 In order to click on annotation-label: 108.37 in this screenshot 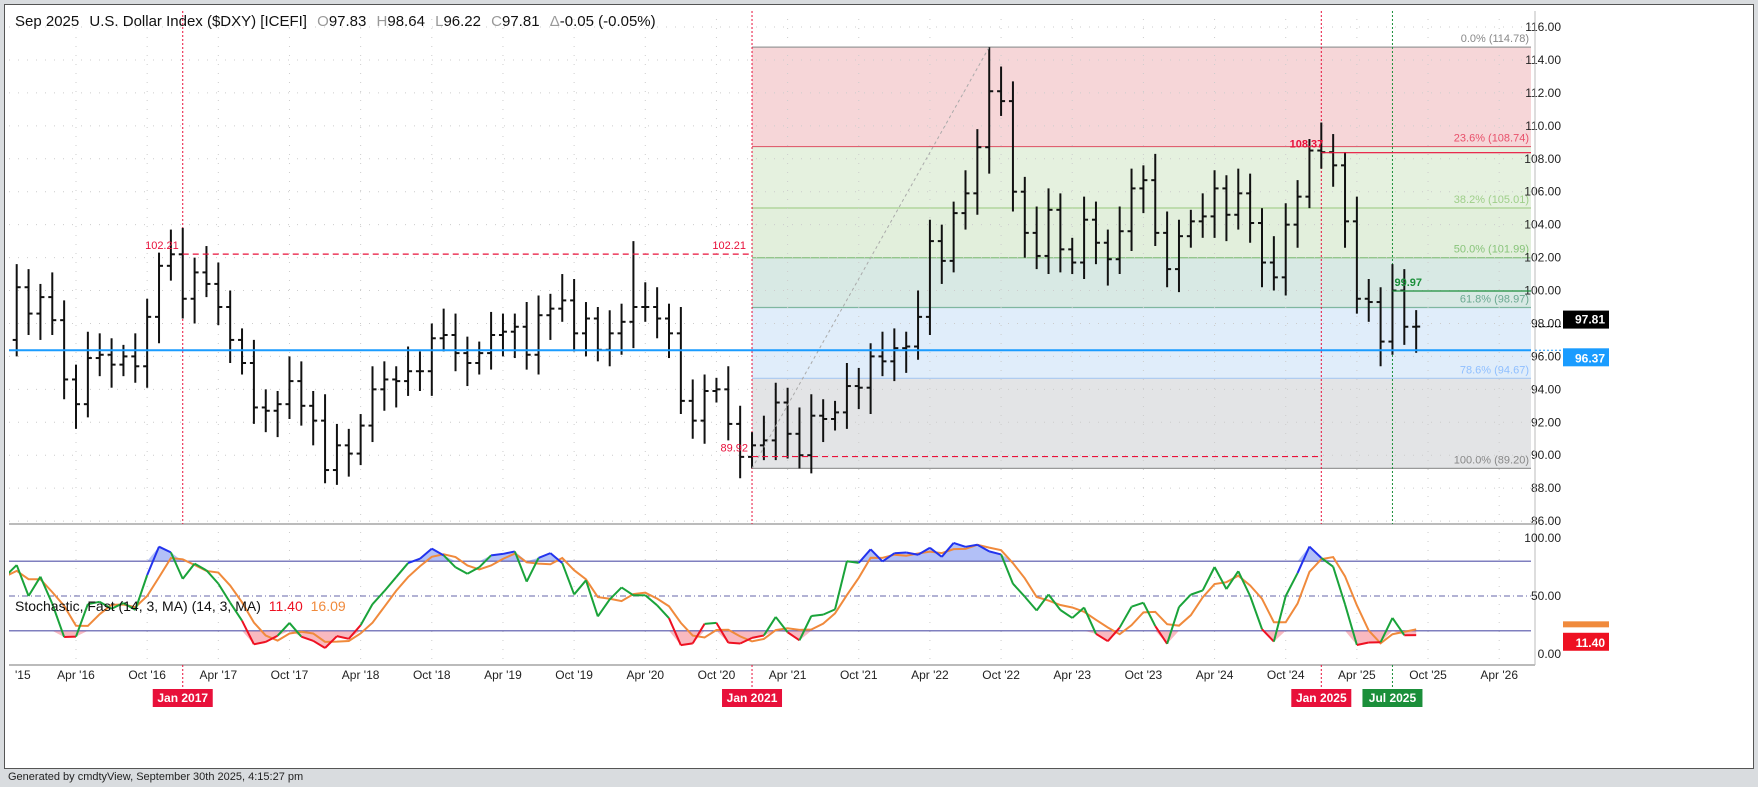, I will do `click(1307, 145)`.